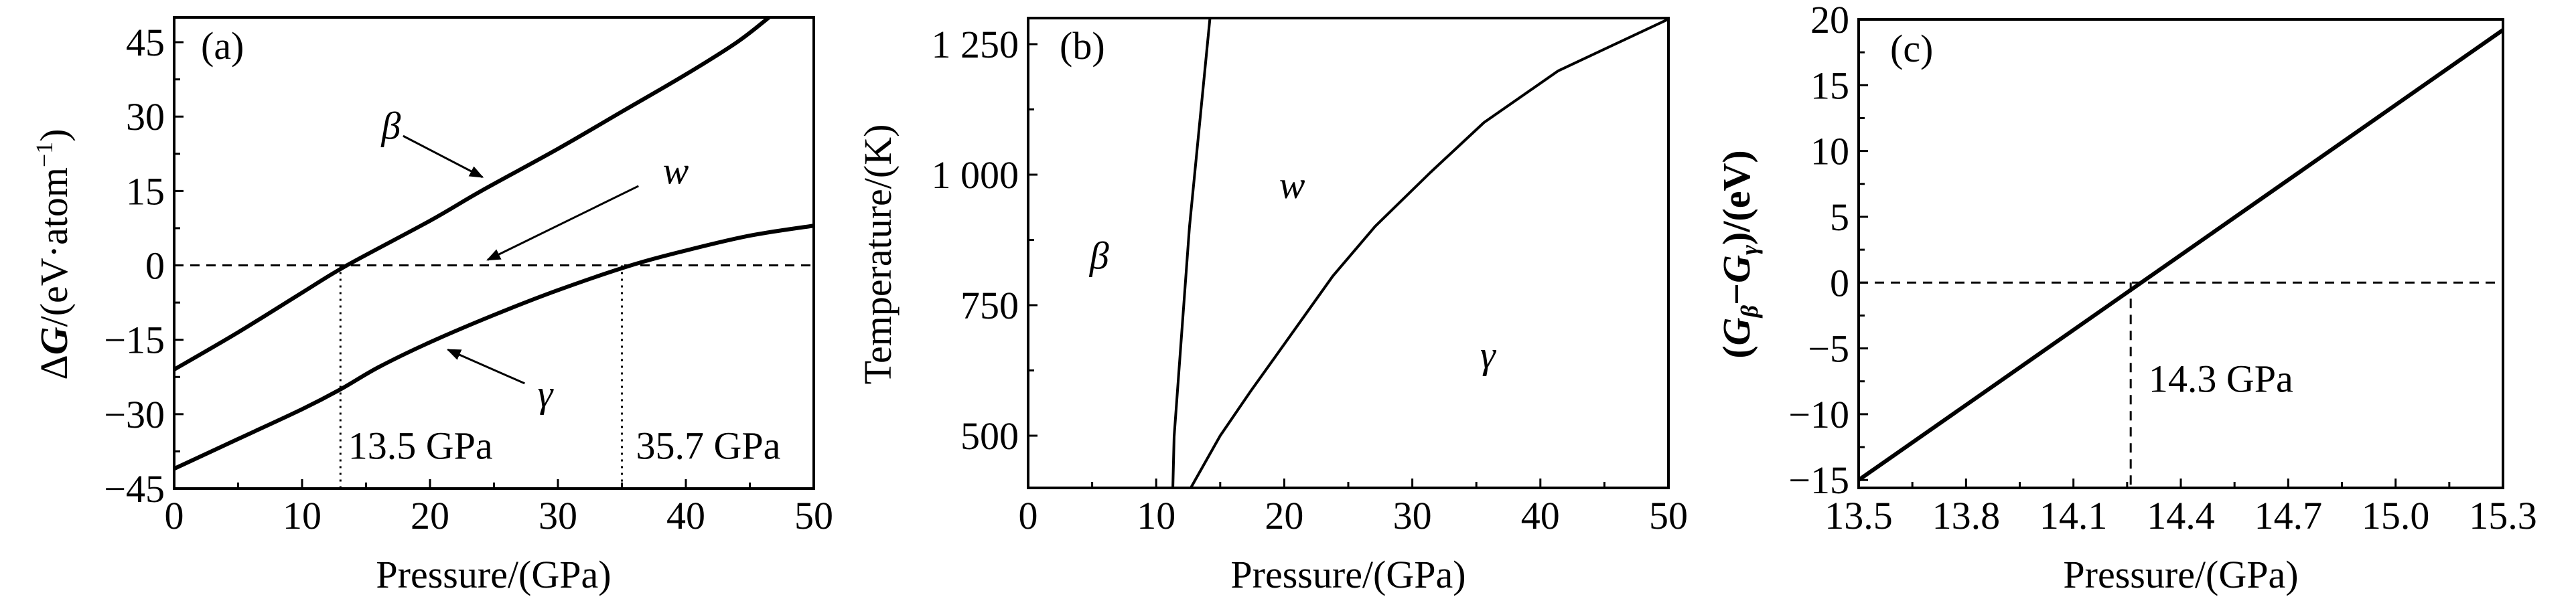 This screenshot has width=2576, height=601. I want to click on panel-a-x-tick-label: 30, so click(558, 515).